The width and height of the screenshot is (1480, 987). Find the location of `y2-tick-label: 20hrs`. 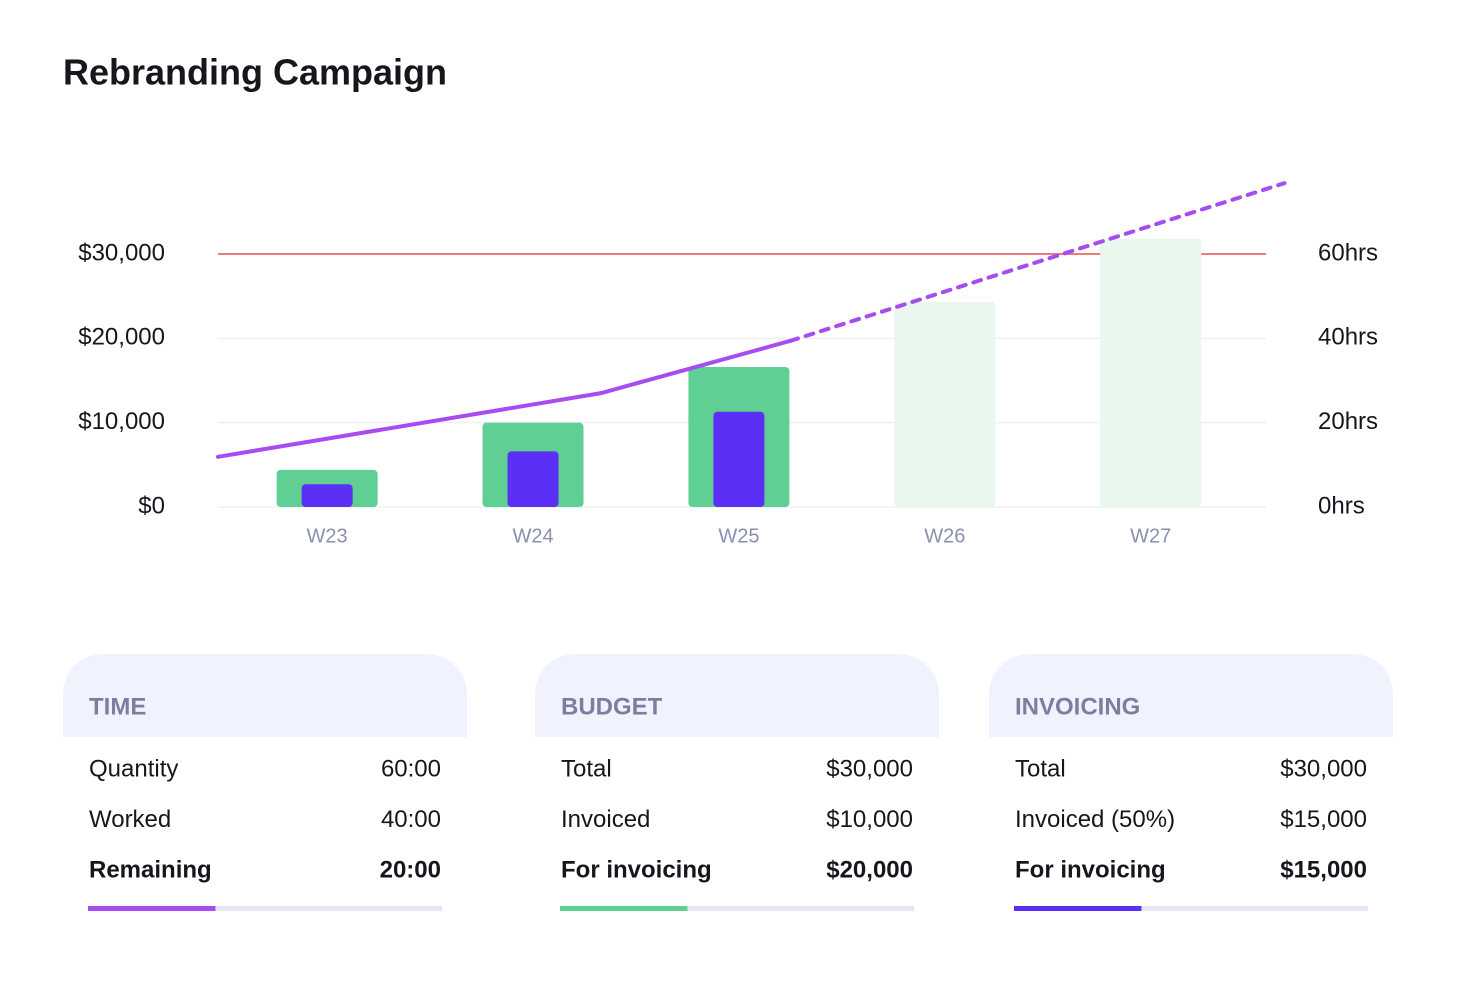

y2-tick-label: 20hrs is located at coordinates (1348, 421).